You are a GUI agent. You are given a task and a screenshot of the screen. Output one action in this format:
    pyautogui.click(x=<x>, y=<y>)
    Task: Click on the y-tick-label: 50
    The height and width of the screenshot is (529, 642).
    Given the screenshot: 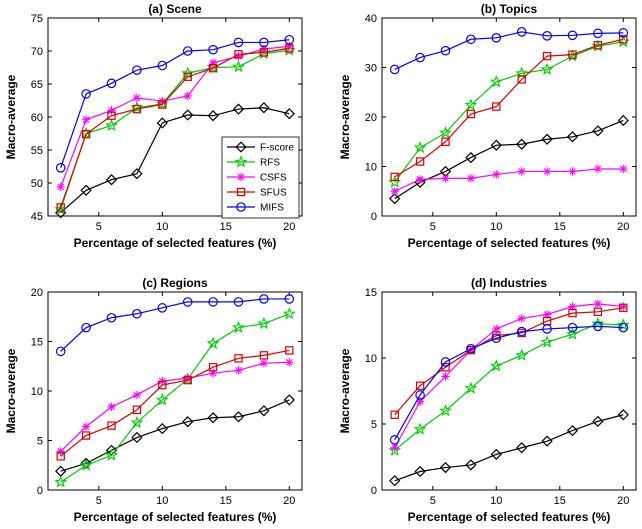 What is the action you would take?
    pyautogui.click(x=37, y=184)
    